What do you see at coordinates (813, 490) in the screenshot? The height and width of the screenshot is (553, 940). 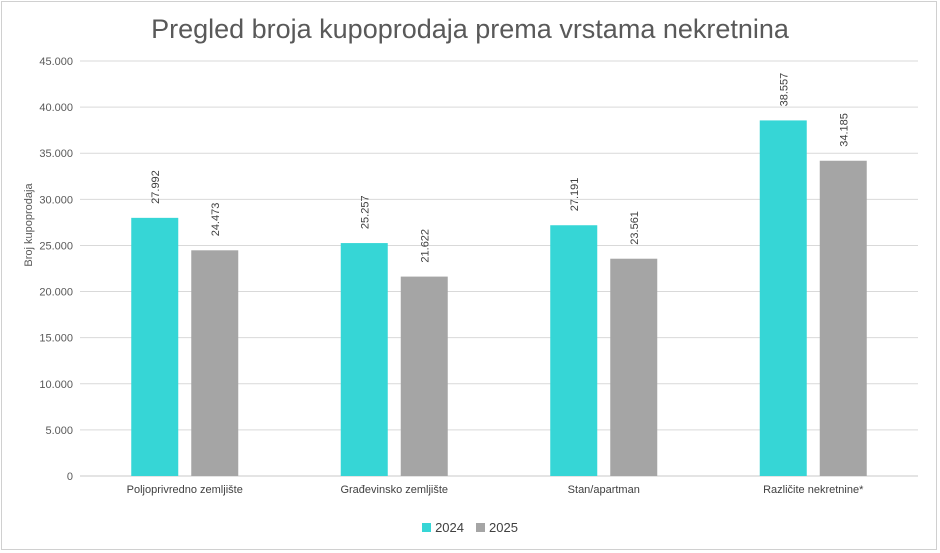 I see `category-label: Različite nekretnine*` at bounding box center [813, 490].